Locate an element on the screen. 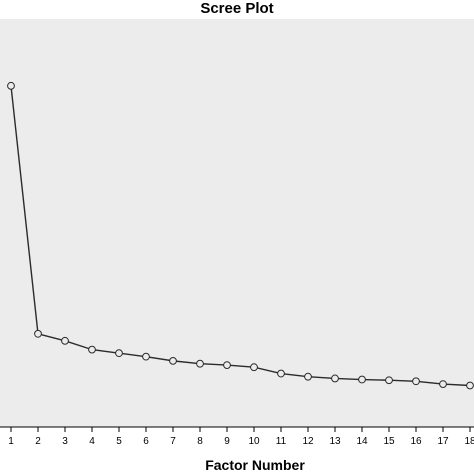 This screenshot has height=474, width=474. x-tick-label: 6 is located at coordinates (146, 441).